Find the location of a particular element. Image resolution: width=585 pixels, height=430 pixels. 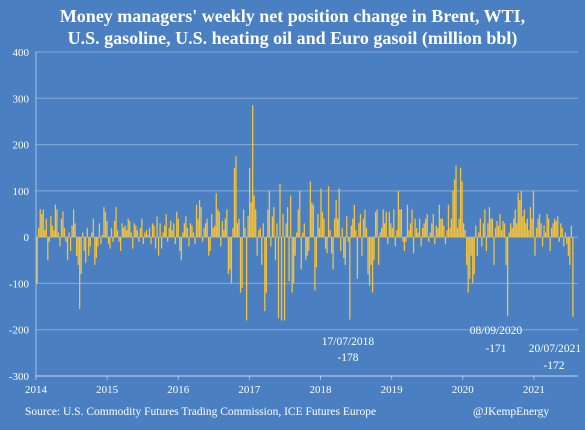

y-tick-label-400: 400 is located at coordinates (21, 53).